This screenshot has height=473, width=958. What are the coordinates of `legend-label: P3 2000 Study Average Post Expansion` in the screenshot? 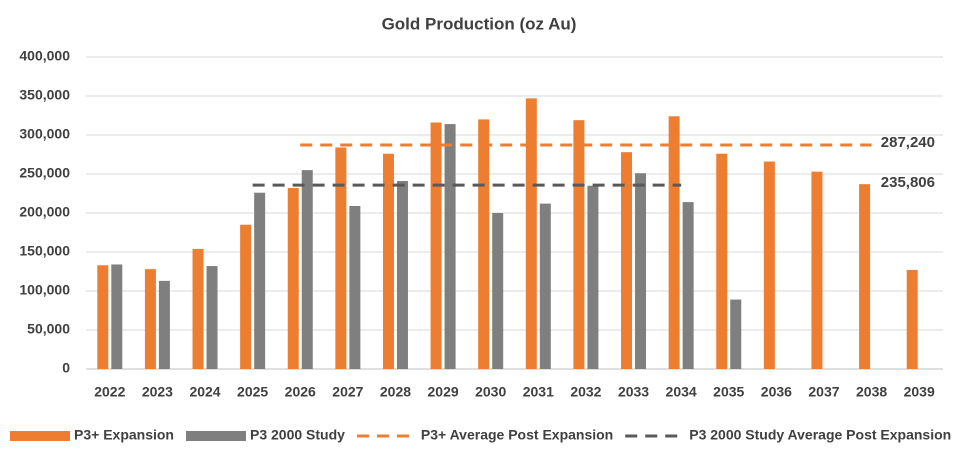 It's located at (820, 435).